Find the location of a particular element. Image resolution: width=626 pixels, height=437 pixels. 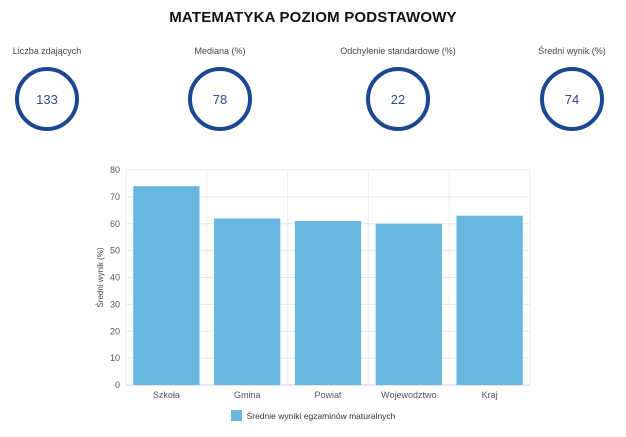

y-tick-label: 70 is located at coordinates (115, 197).